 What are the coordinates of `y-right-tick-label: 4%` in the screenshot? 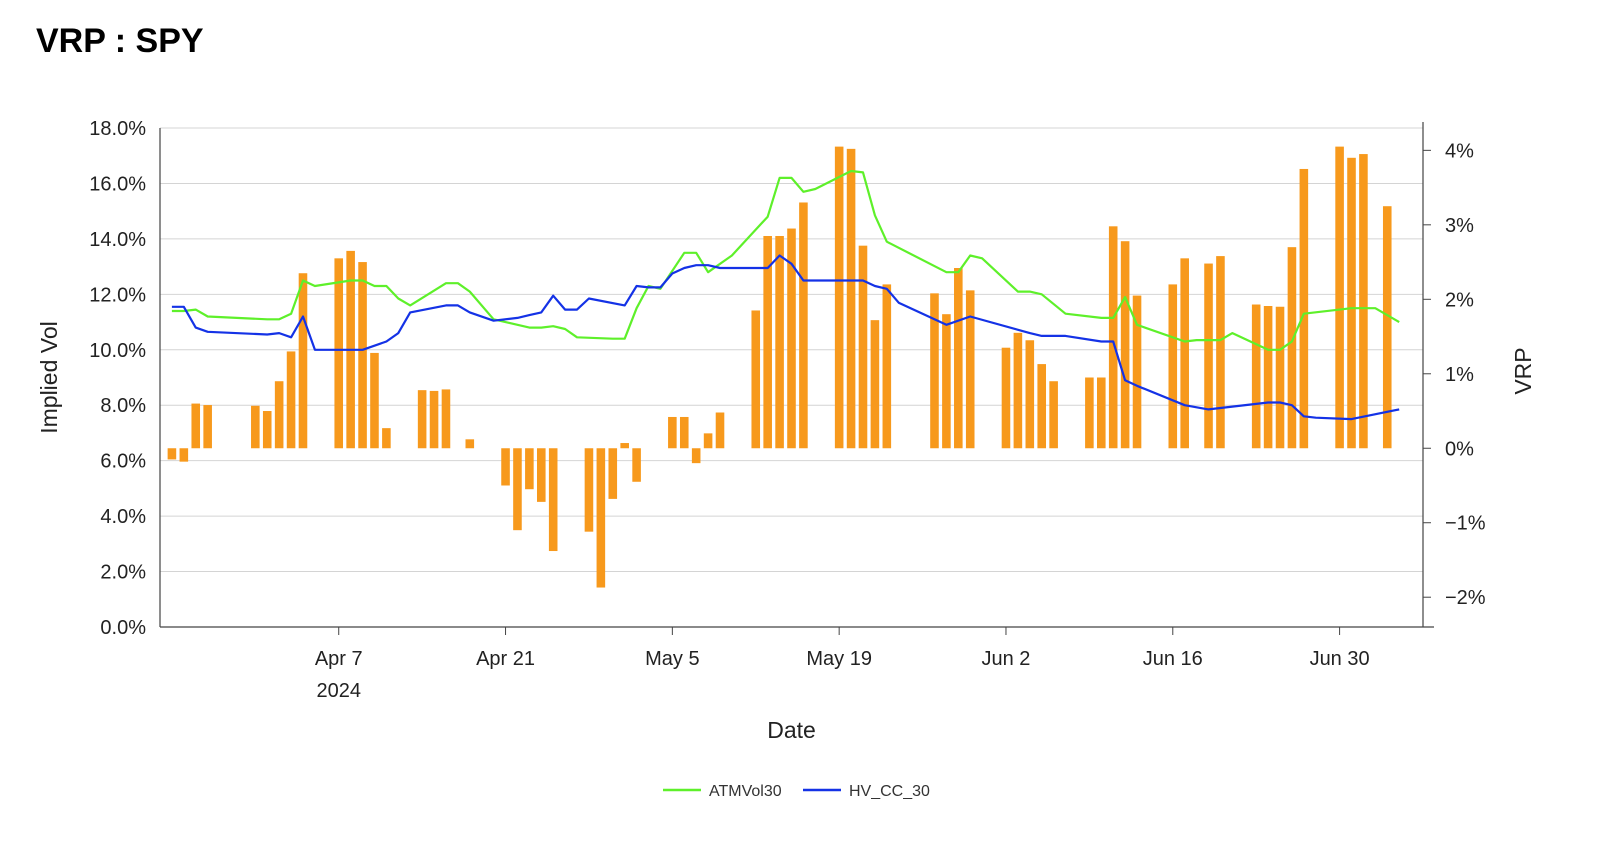 It's located at (1459, 151).